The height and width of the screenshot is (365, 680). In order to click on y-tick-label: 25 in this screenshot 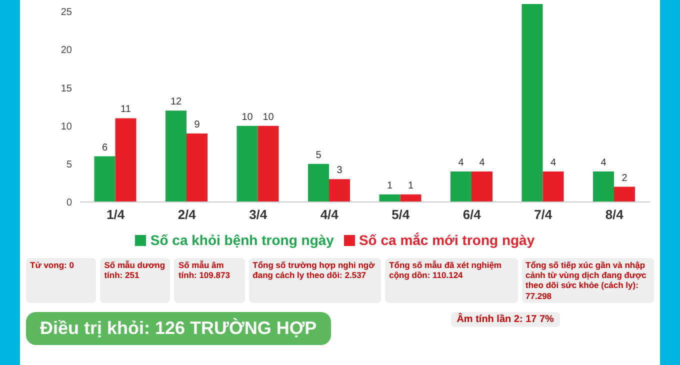, I will do `click(66, 12)`.